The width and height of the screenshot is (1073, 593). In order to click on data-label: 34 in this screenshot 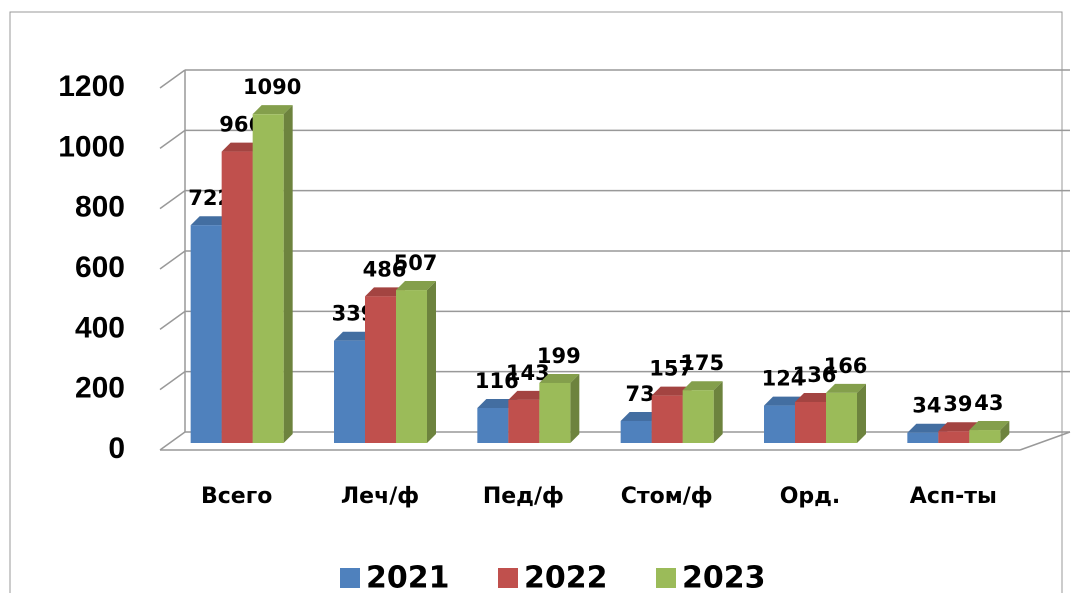, I will do `click(926, 406)`.